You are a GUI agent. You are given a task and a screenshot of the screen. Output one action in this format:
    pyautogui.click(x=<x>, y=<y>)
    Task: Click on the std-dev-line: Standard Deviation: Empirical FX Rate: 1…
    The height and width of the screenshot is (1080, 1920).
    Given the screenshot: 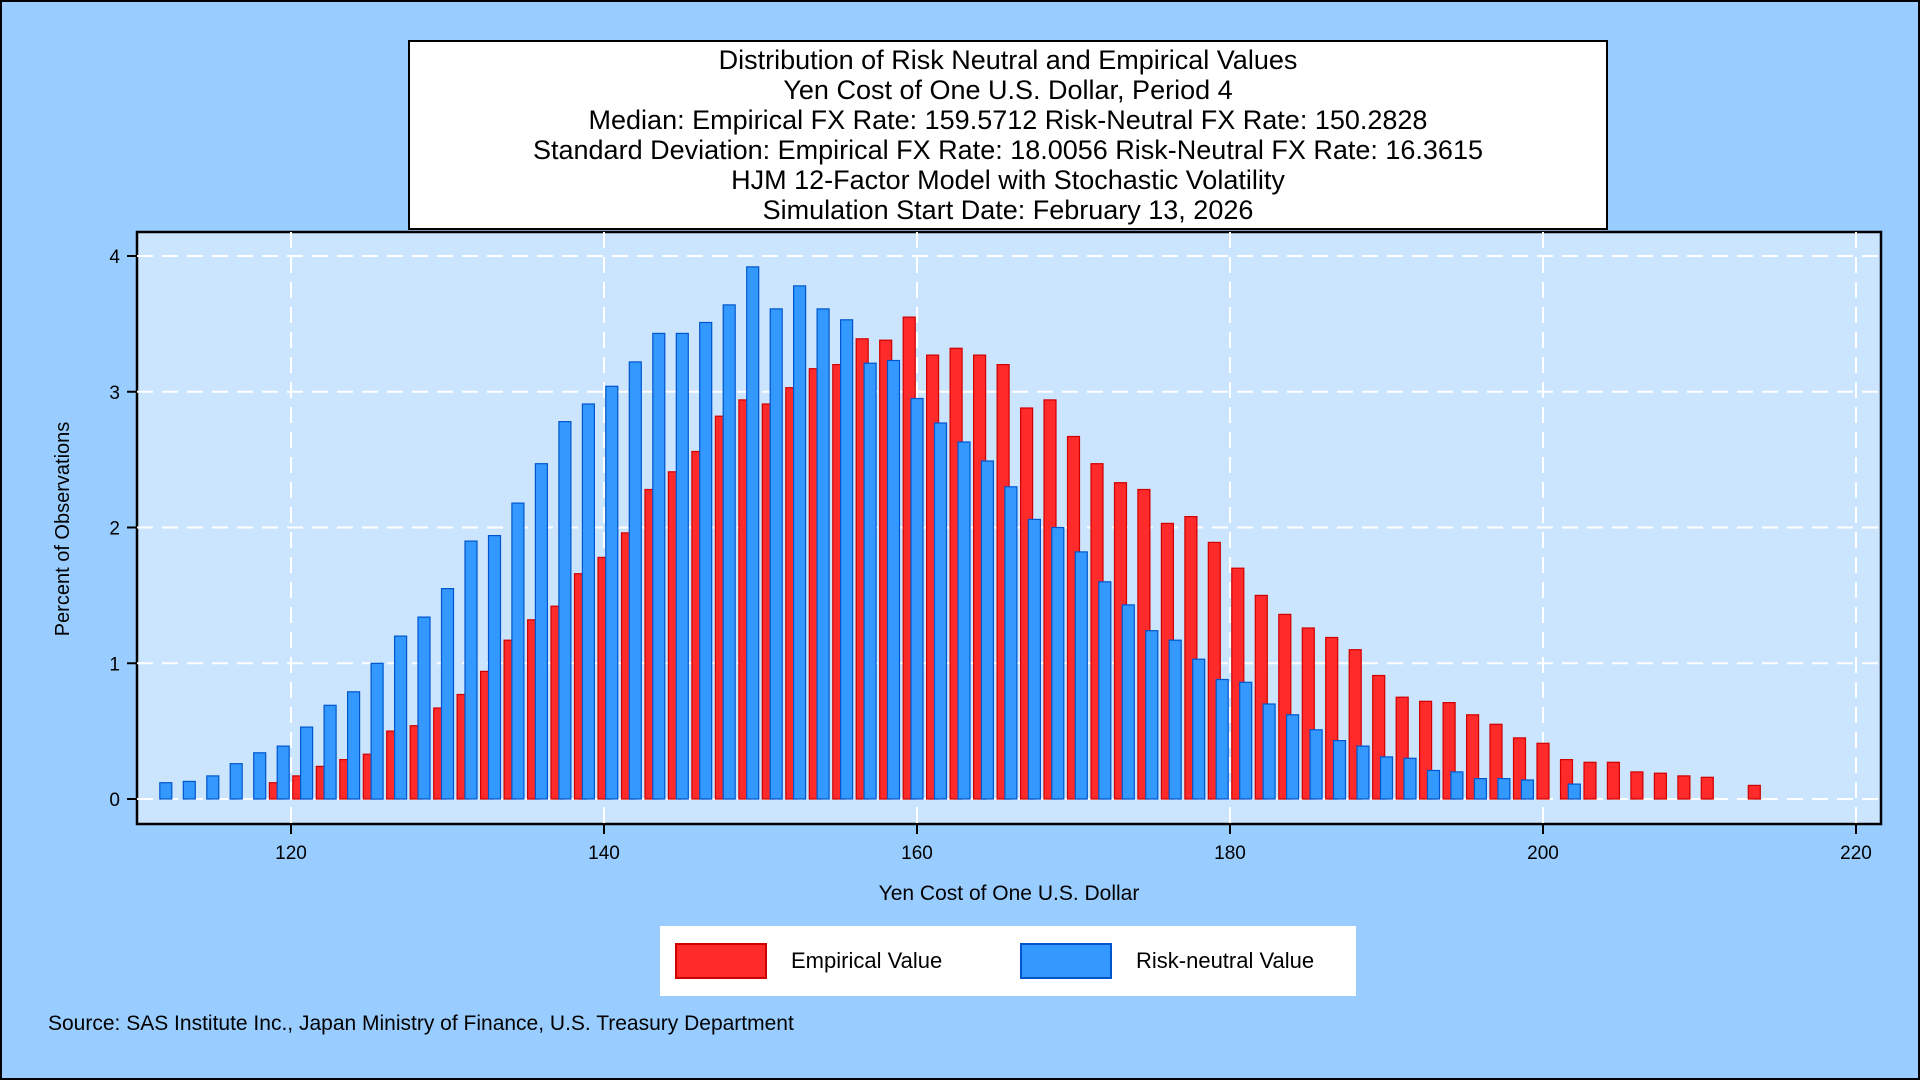 What is the action you would take?
    pyautogui.click(x=1008, y=150)
    